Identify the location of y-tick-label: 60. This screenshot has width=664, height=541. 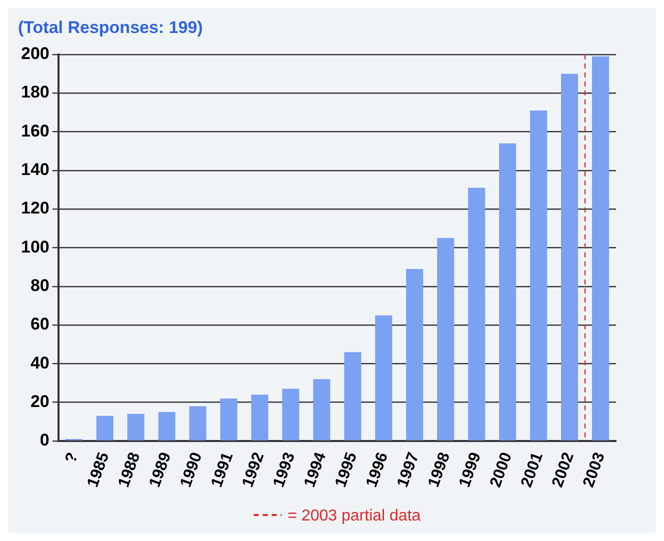
(40, 324).